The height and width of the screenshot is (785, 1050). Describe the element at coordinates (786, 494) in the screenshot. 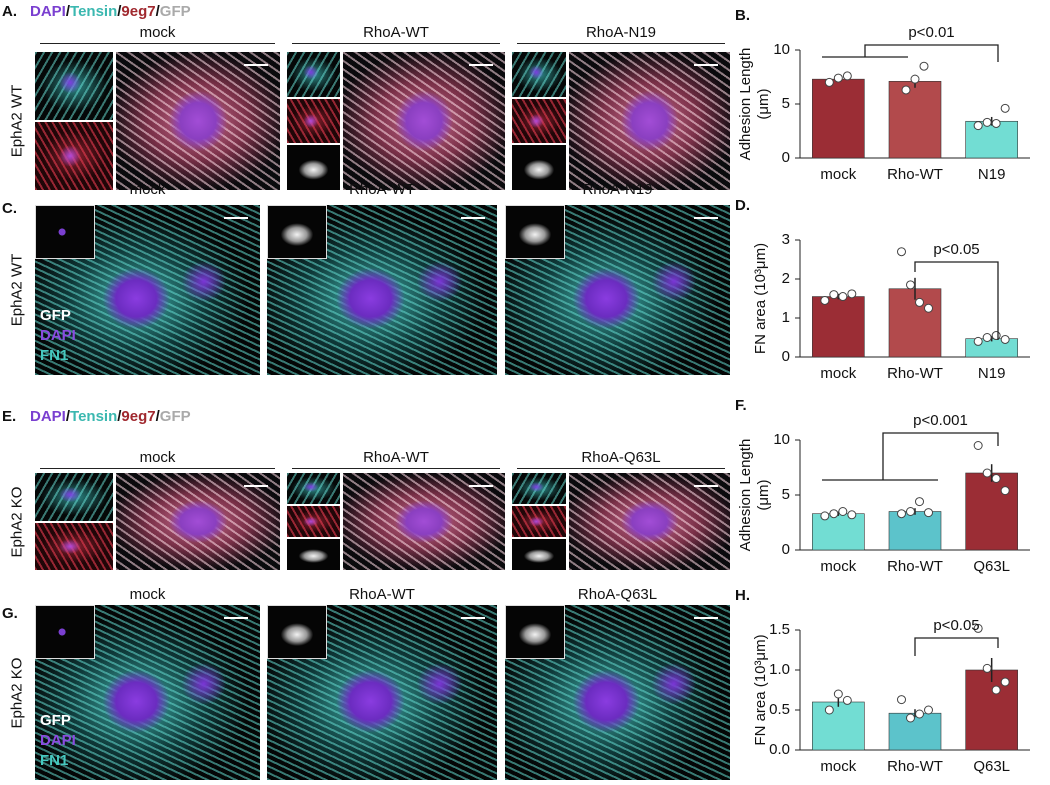

I see `y-tick-label: 5` at that location.